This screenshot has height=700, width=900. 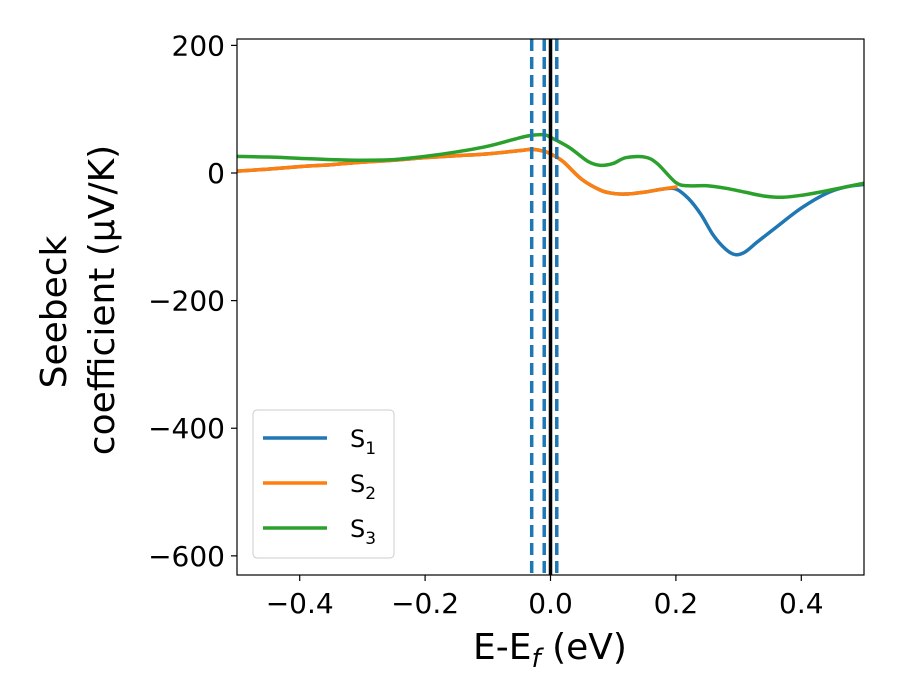 I want to click on x-axis-label-unit: (eV), so click(x=584, y=647).